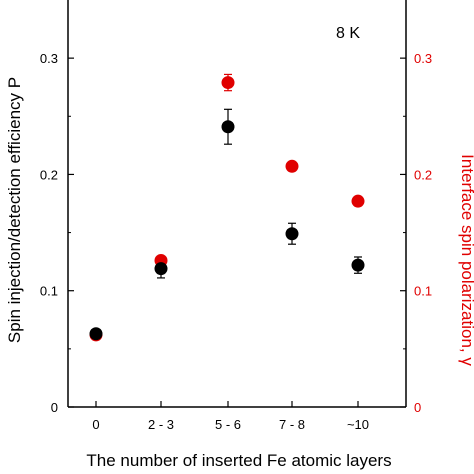  I want to click on y-right-tick-label: 0, so click(417, 407).